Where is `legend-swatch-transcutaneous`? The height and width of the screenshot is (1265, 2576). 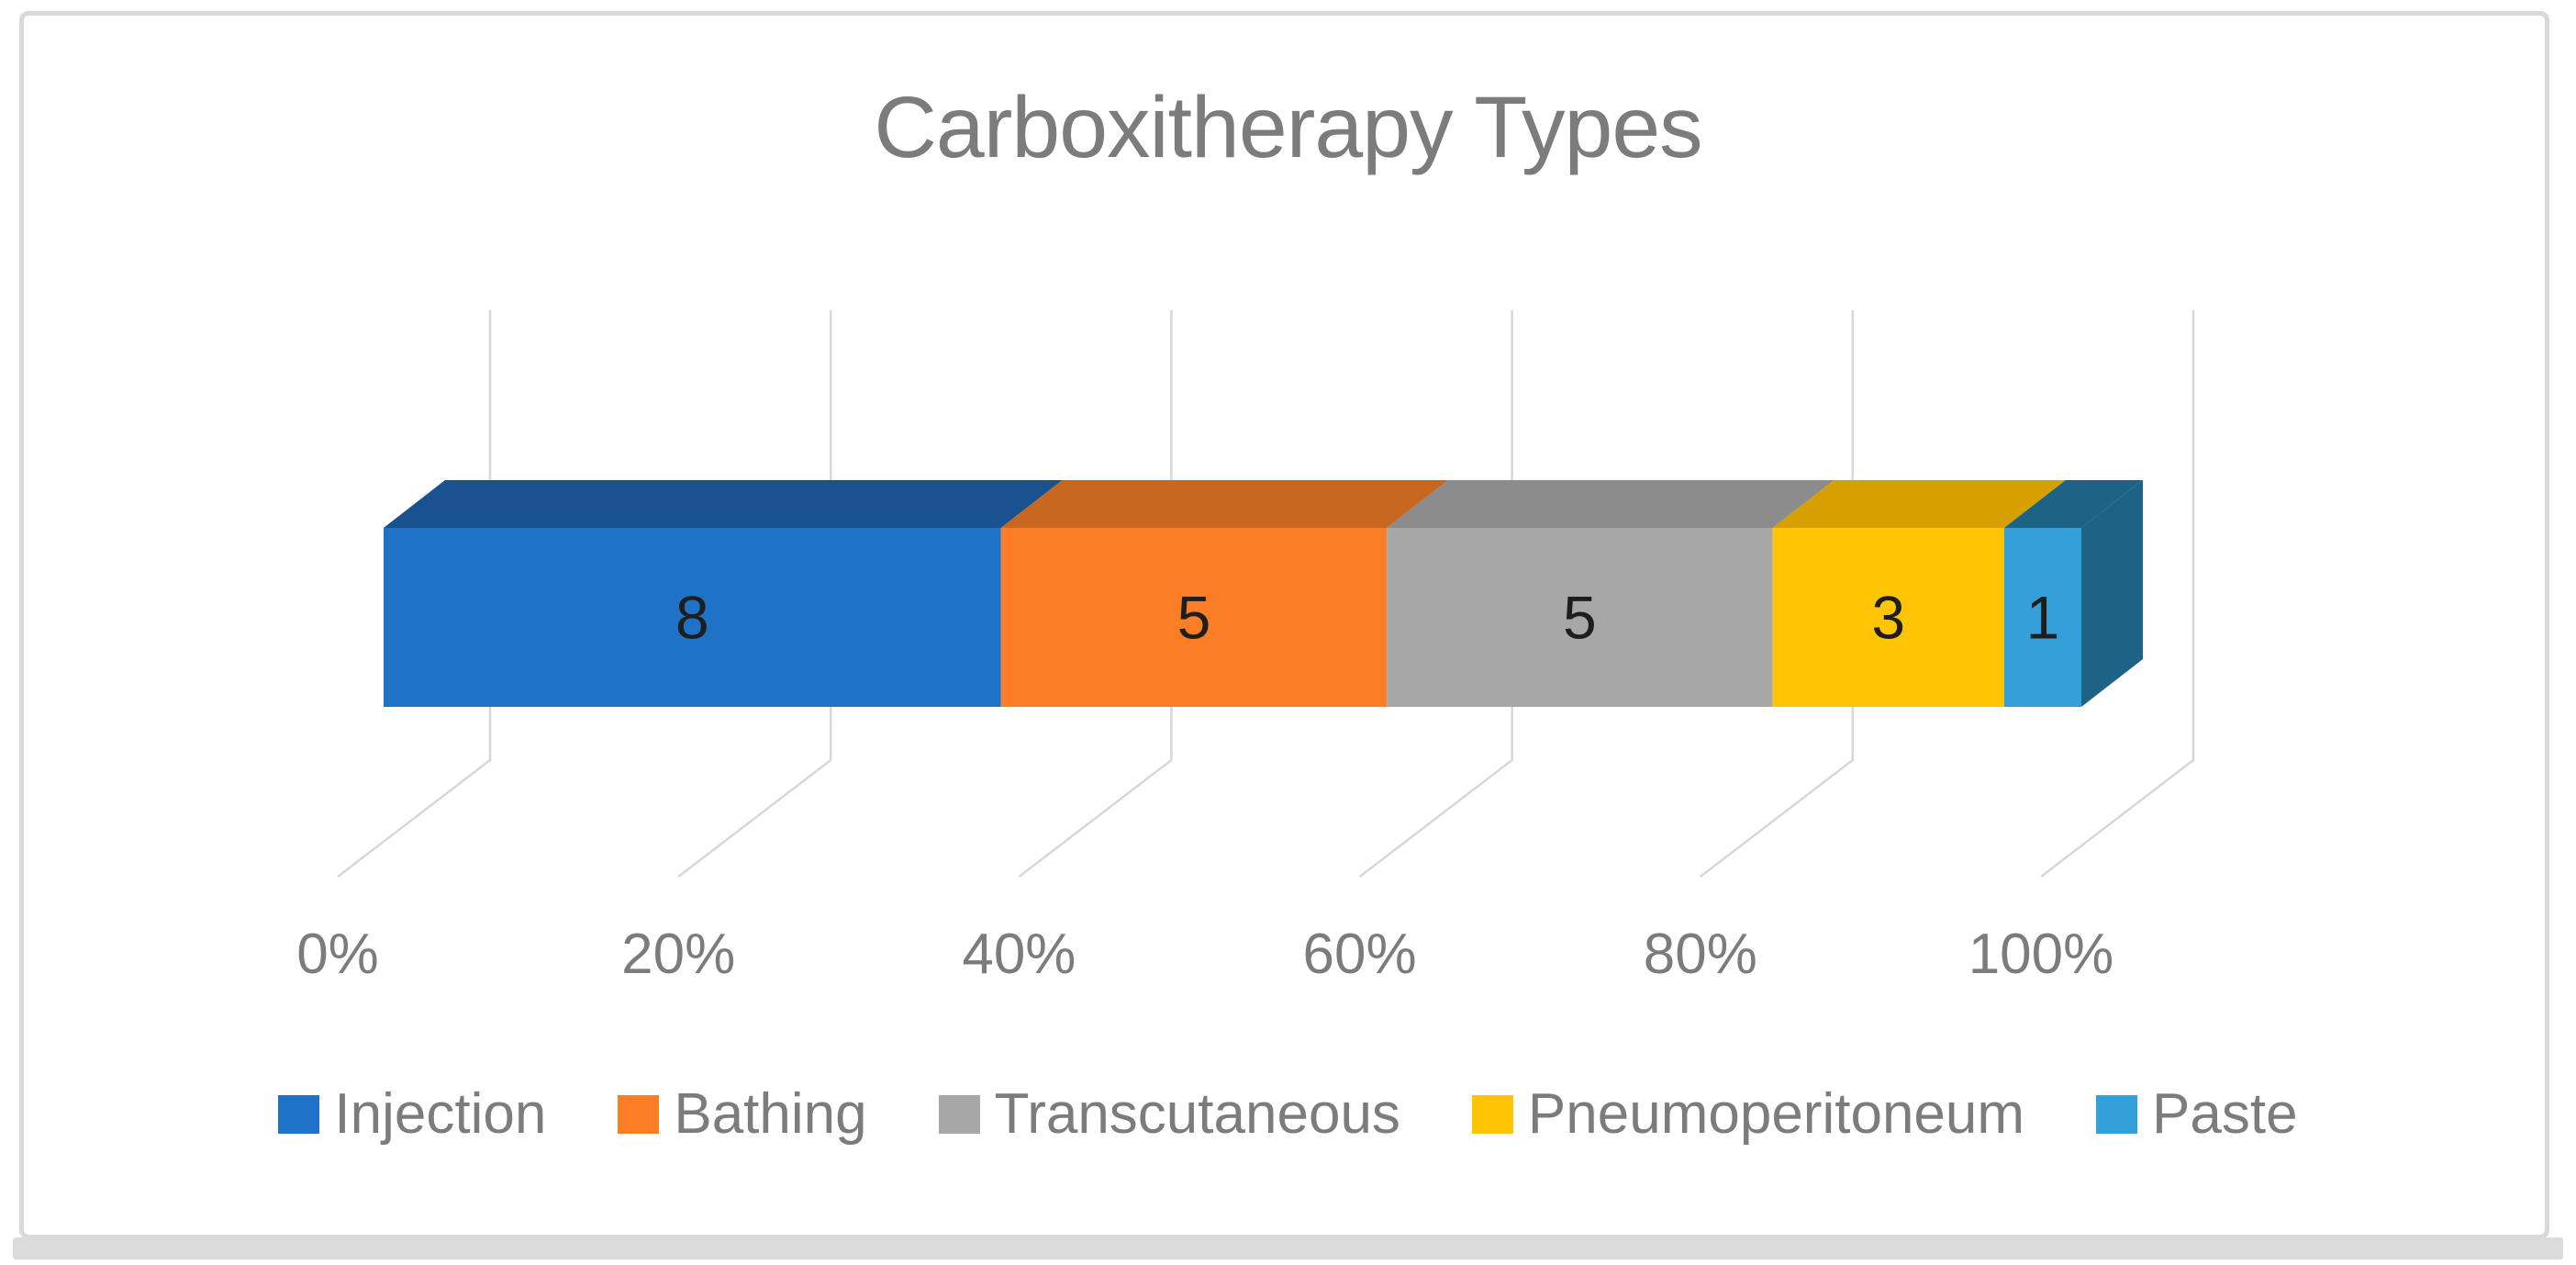 legend-swatch-transcutaneous is located at coordinates (959, 1114).